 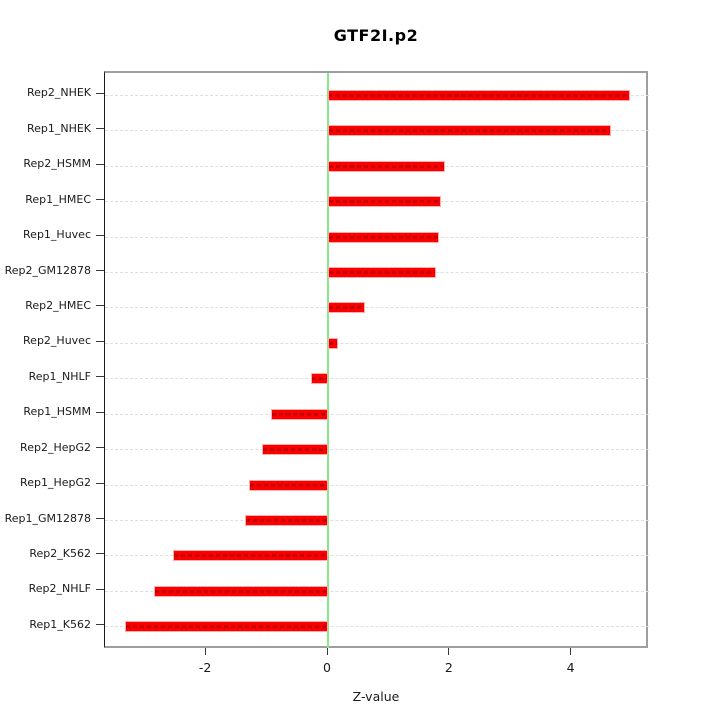 I want to click on x-tick-label: -2, so click(x=205, y=667).